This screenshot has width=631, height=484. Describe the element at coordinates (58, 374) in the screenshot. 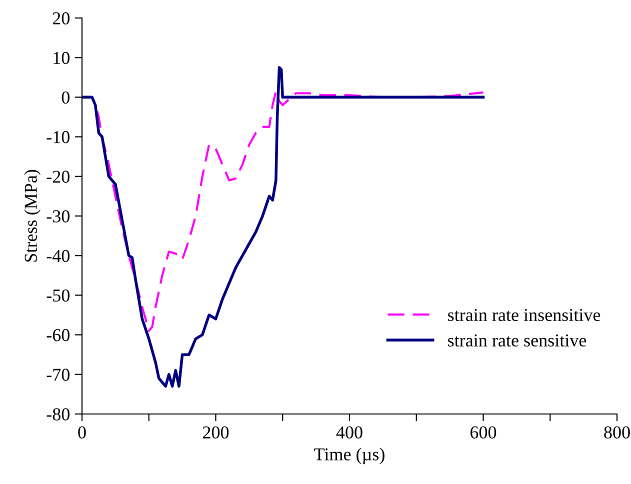

I see `y-tick-label: -70` at that location.